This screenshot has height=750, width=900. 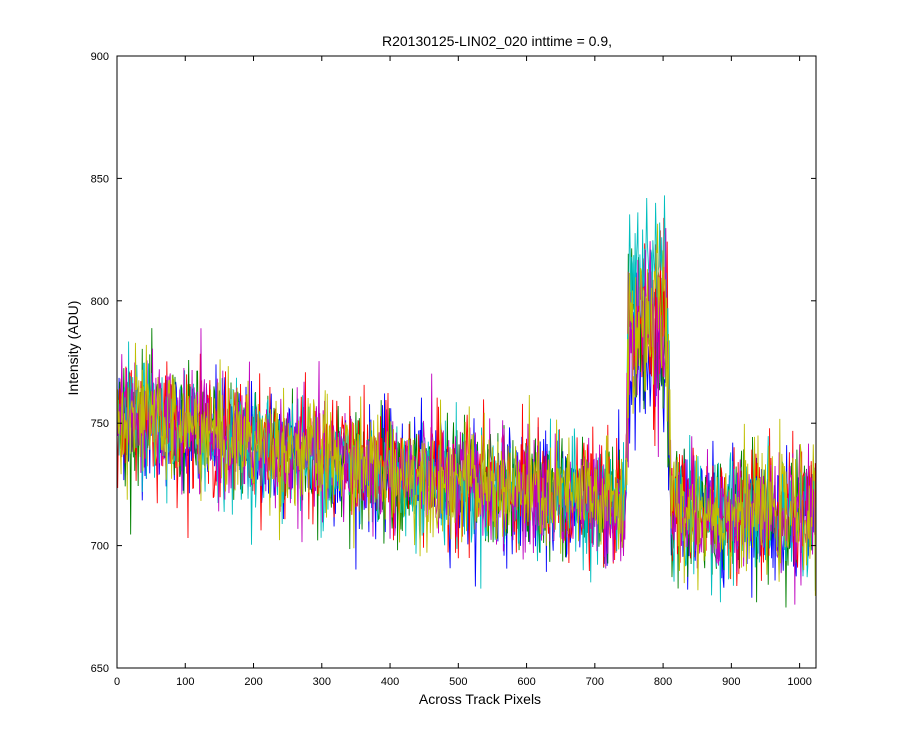 I want to click on x-tick-label: 500, so click(x=458, y=682).